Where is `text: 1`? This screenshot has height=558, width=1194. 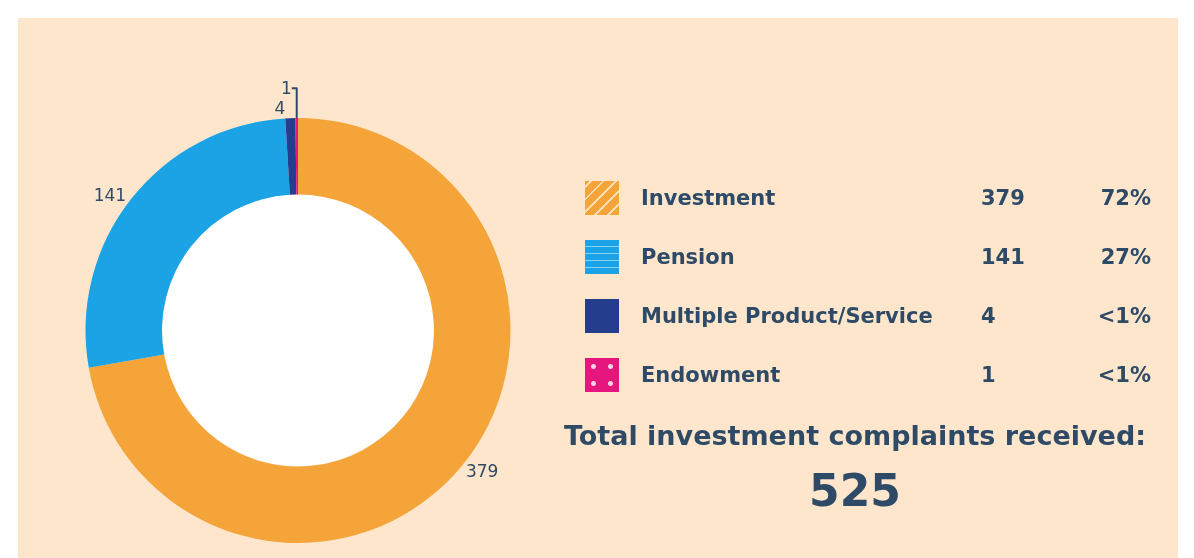 text: 1 is located at coordinates (989, 374).